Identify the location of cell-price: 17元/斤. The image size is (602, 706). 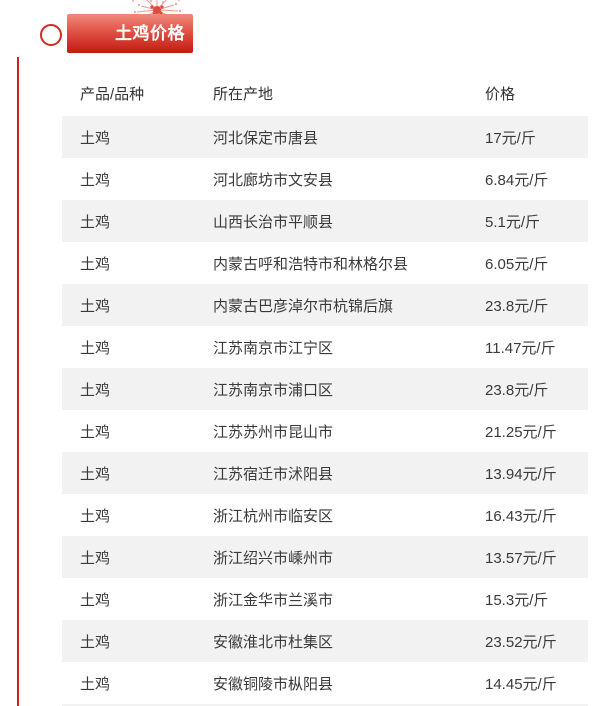
(510, 138).